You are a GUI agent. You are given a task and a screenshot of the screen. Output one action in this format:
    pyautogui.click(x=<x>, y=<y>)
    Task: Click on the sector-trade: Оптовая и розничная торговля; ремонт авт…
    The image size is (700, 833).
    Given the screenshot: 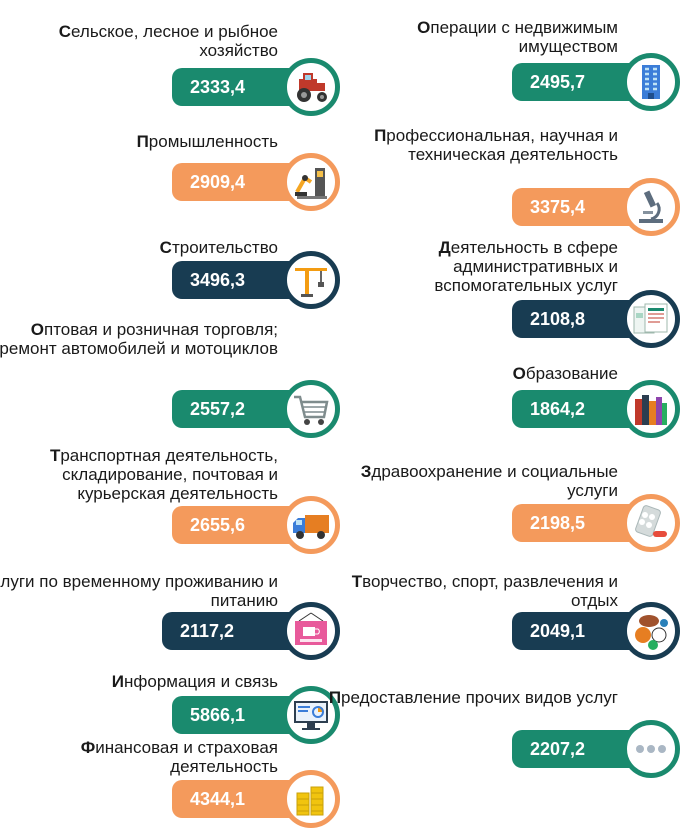 What is the action you would take?
    pyautogui.click(x=170, y=378)
    